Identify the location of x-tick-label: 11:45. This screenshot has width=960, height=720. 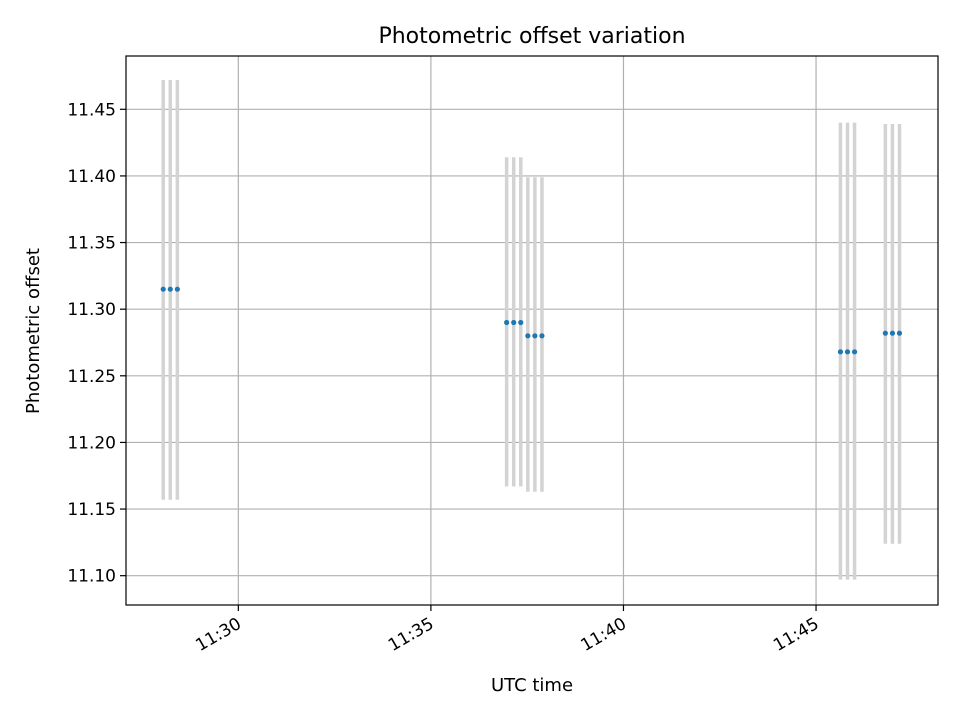
(796, 635).